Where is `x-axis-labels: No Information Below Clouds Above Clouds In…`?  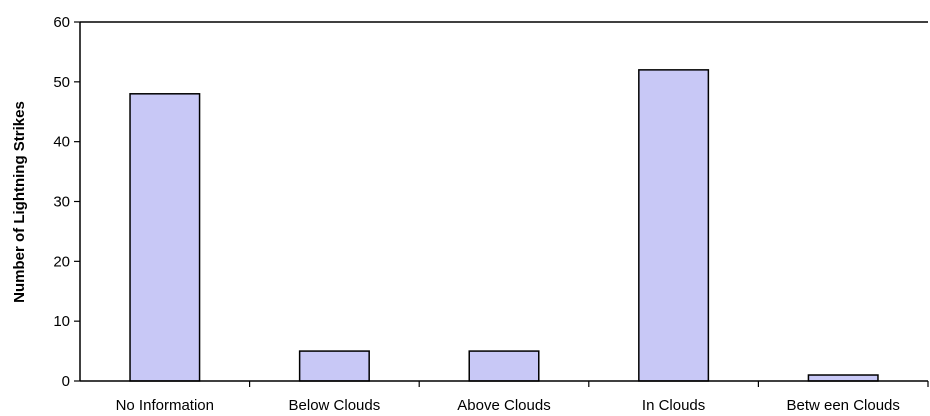
x-axis-labels: No Information Below Clouds Above Clouds In… is located at coordinates (508, 405).